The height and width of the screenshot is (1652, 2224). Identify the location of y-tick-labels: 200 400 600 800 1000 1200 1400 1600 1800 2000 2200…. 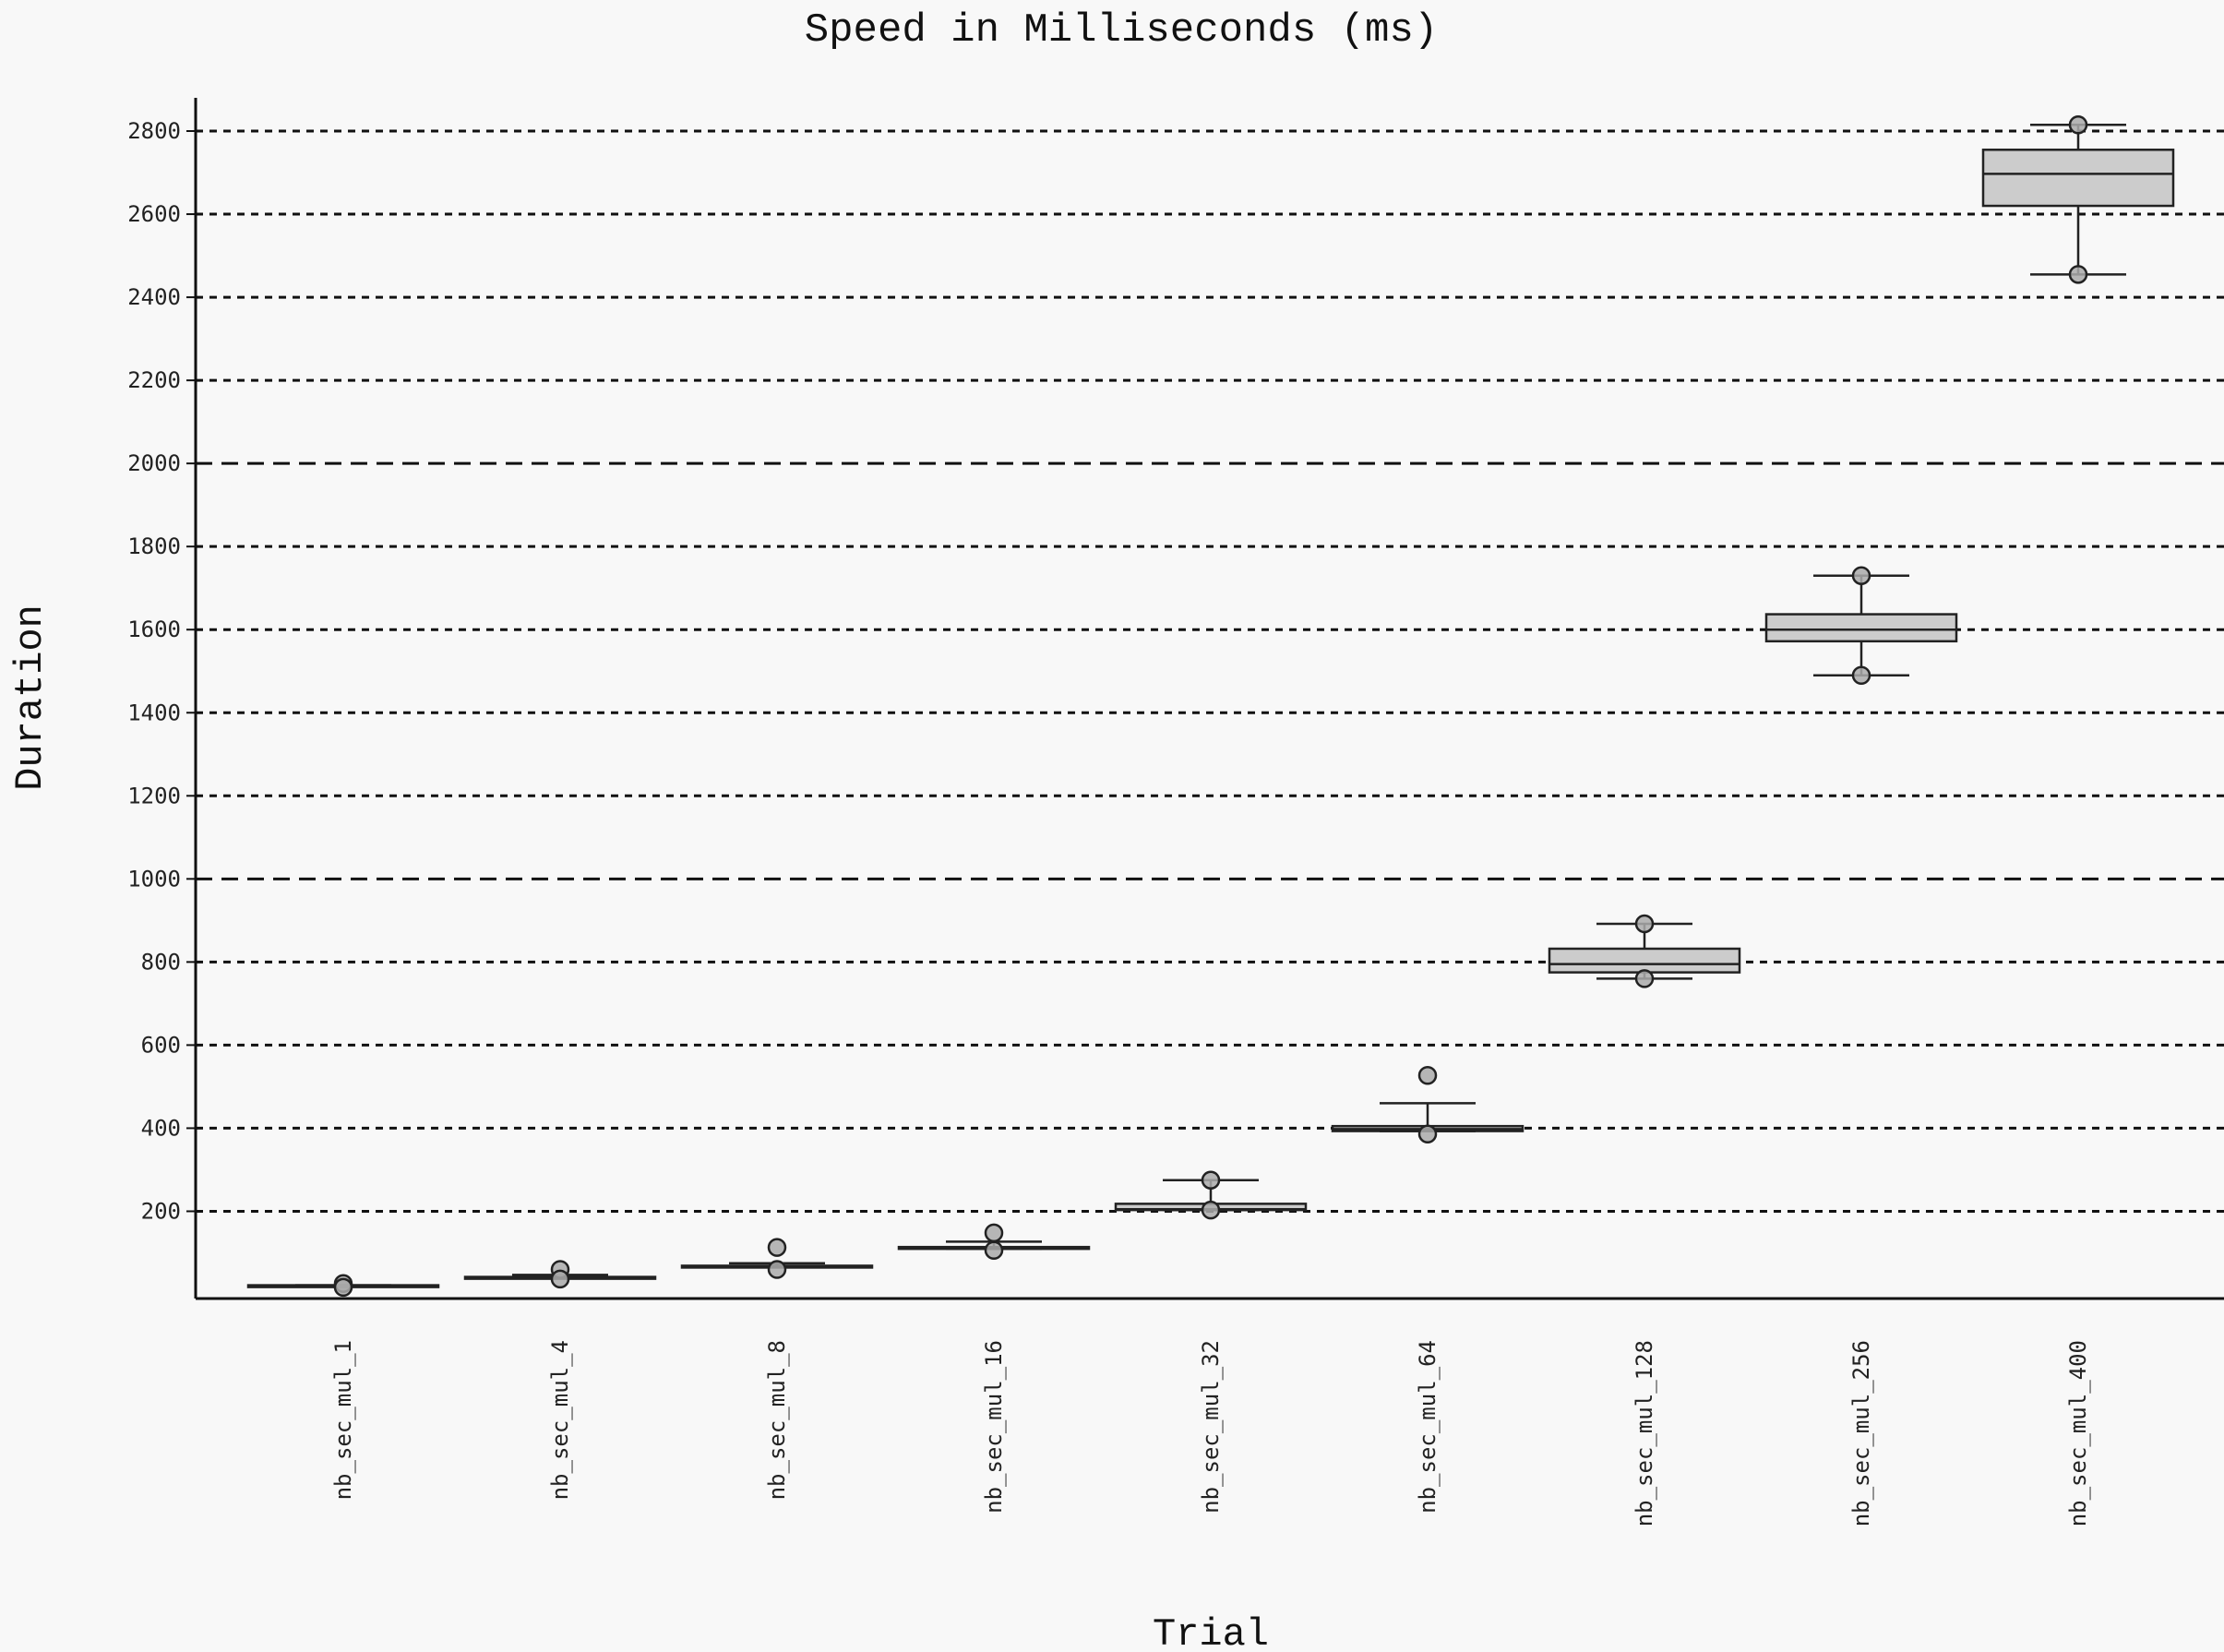
(162, 671).